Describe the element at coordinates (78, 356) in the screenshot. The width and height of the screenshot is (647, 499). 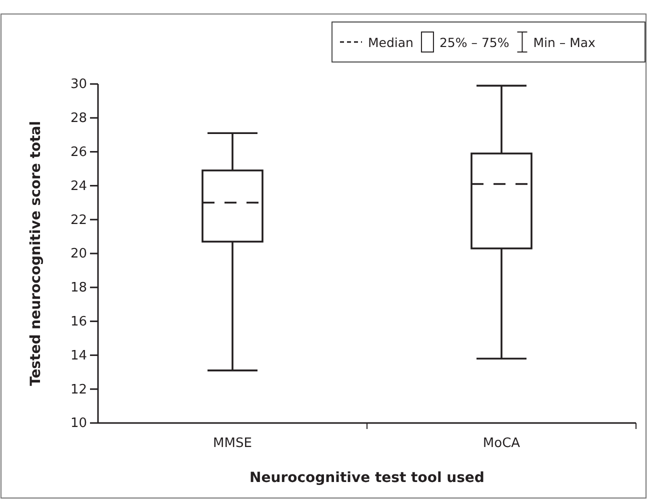
I see `y-tick-label: 14` at that location.